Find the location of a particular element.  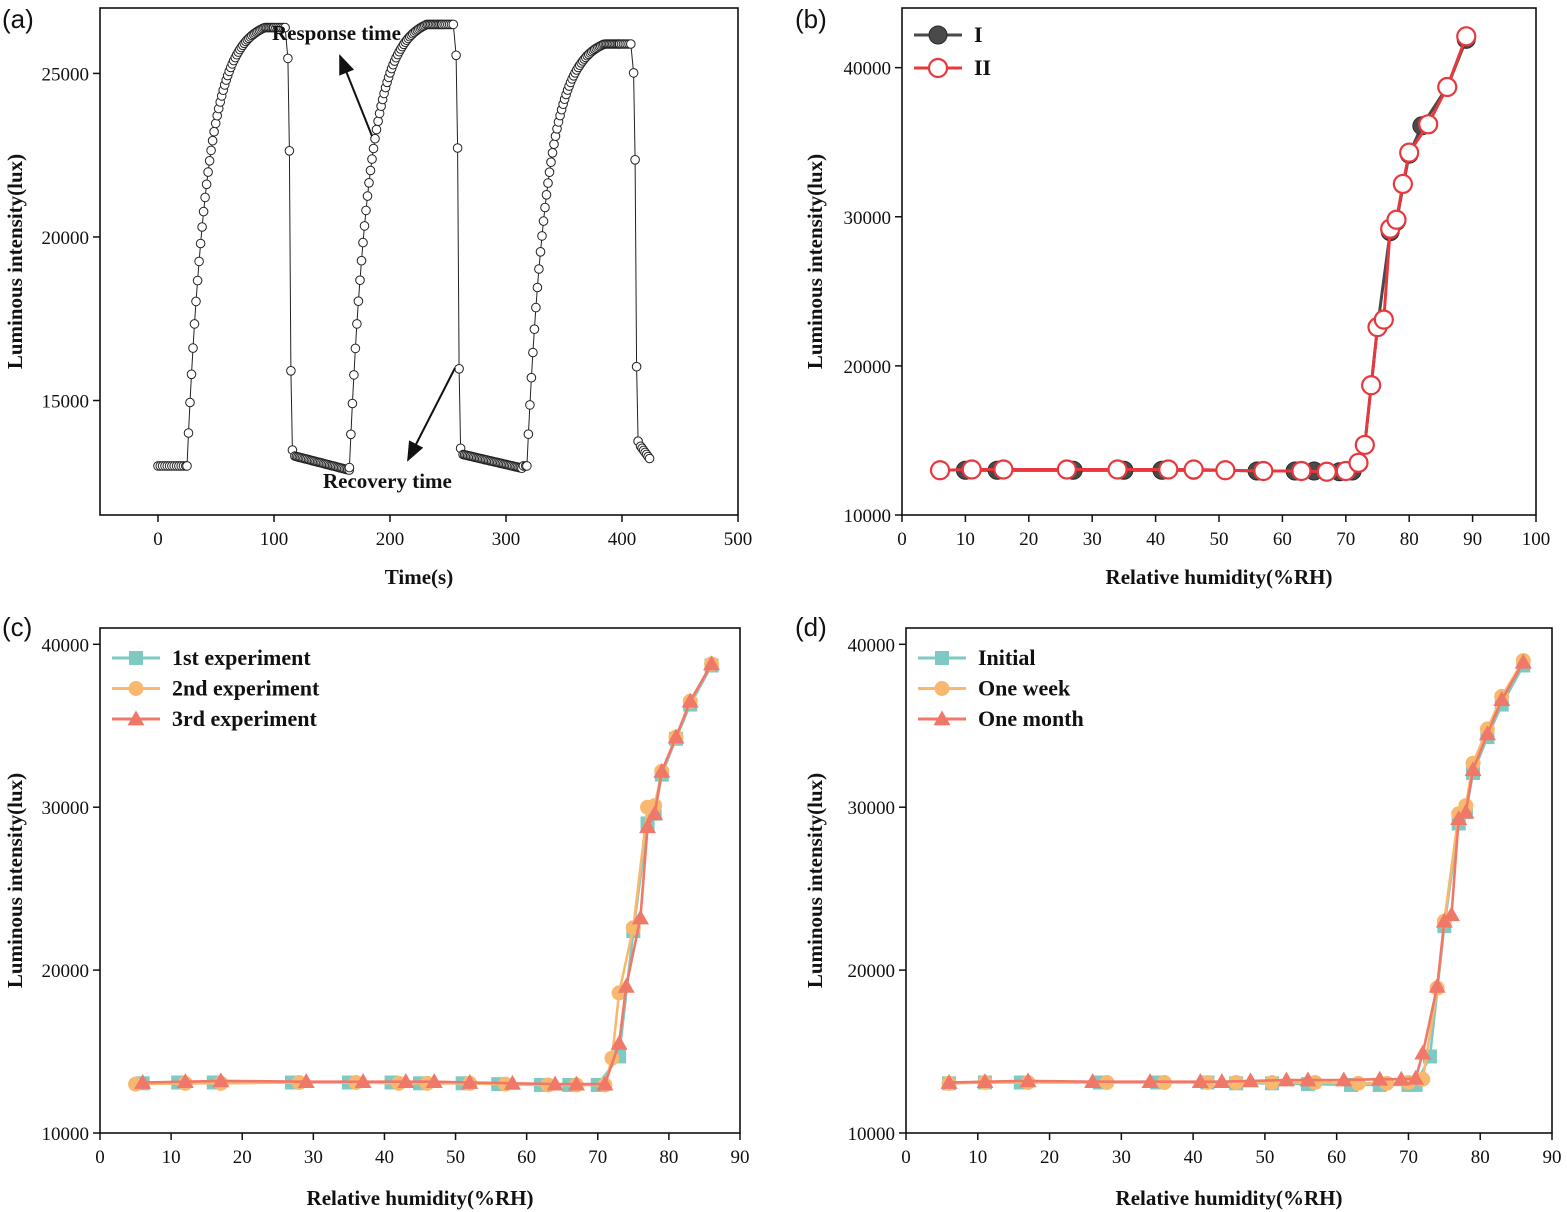

legend-label: II is located at coordinates (982, 67).